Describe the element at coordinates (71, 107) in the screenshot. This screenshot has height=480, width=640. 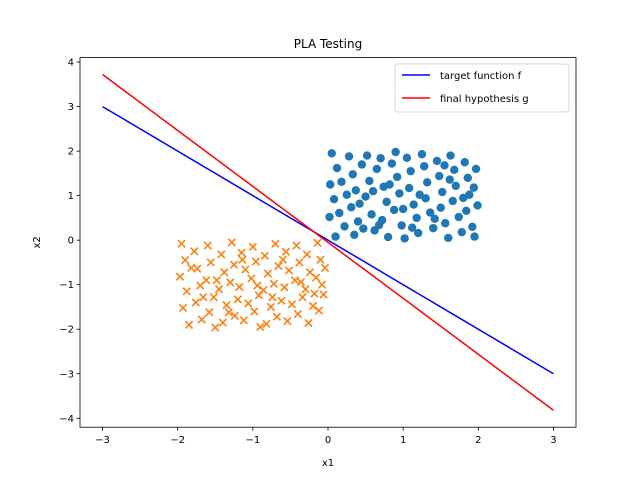
I see `y-tick-label: 3` at that location.